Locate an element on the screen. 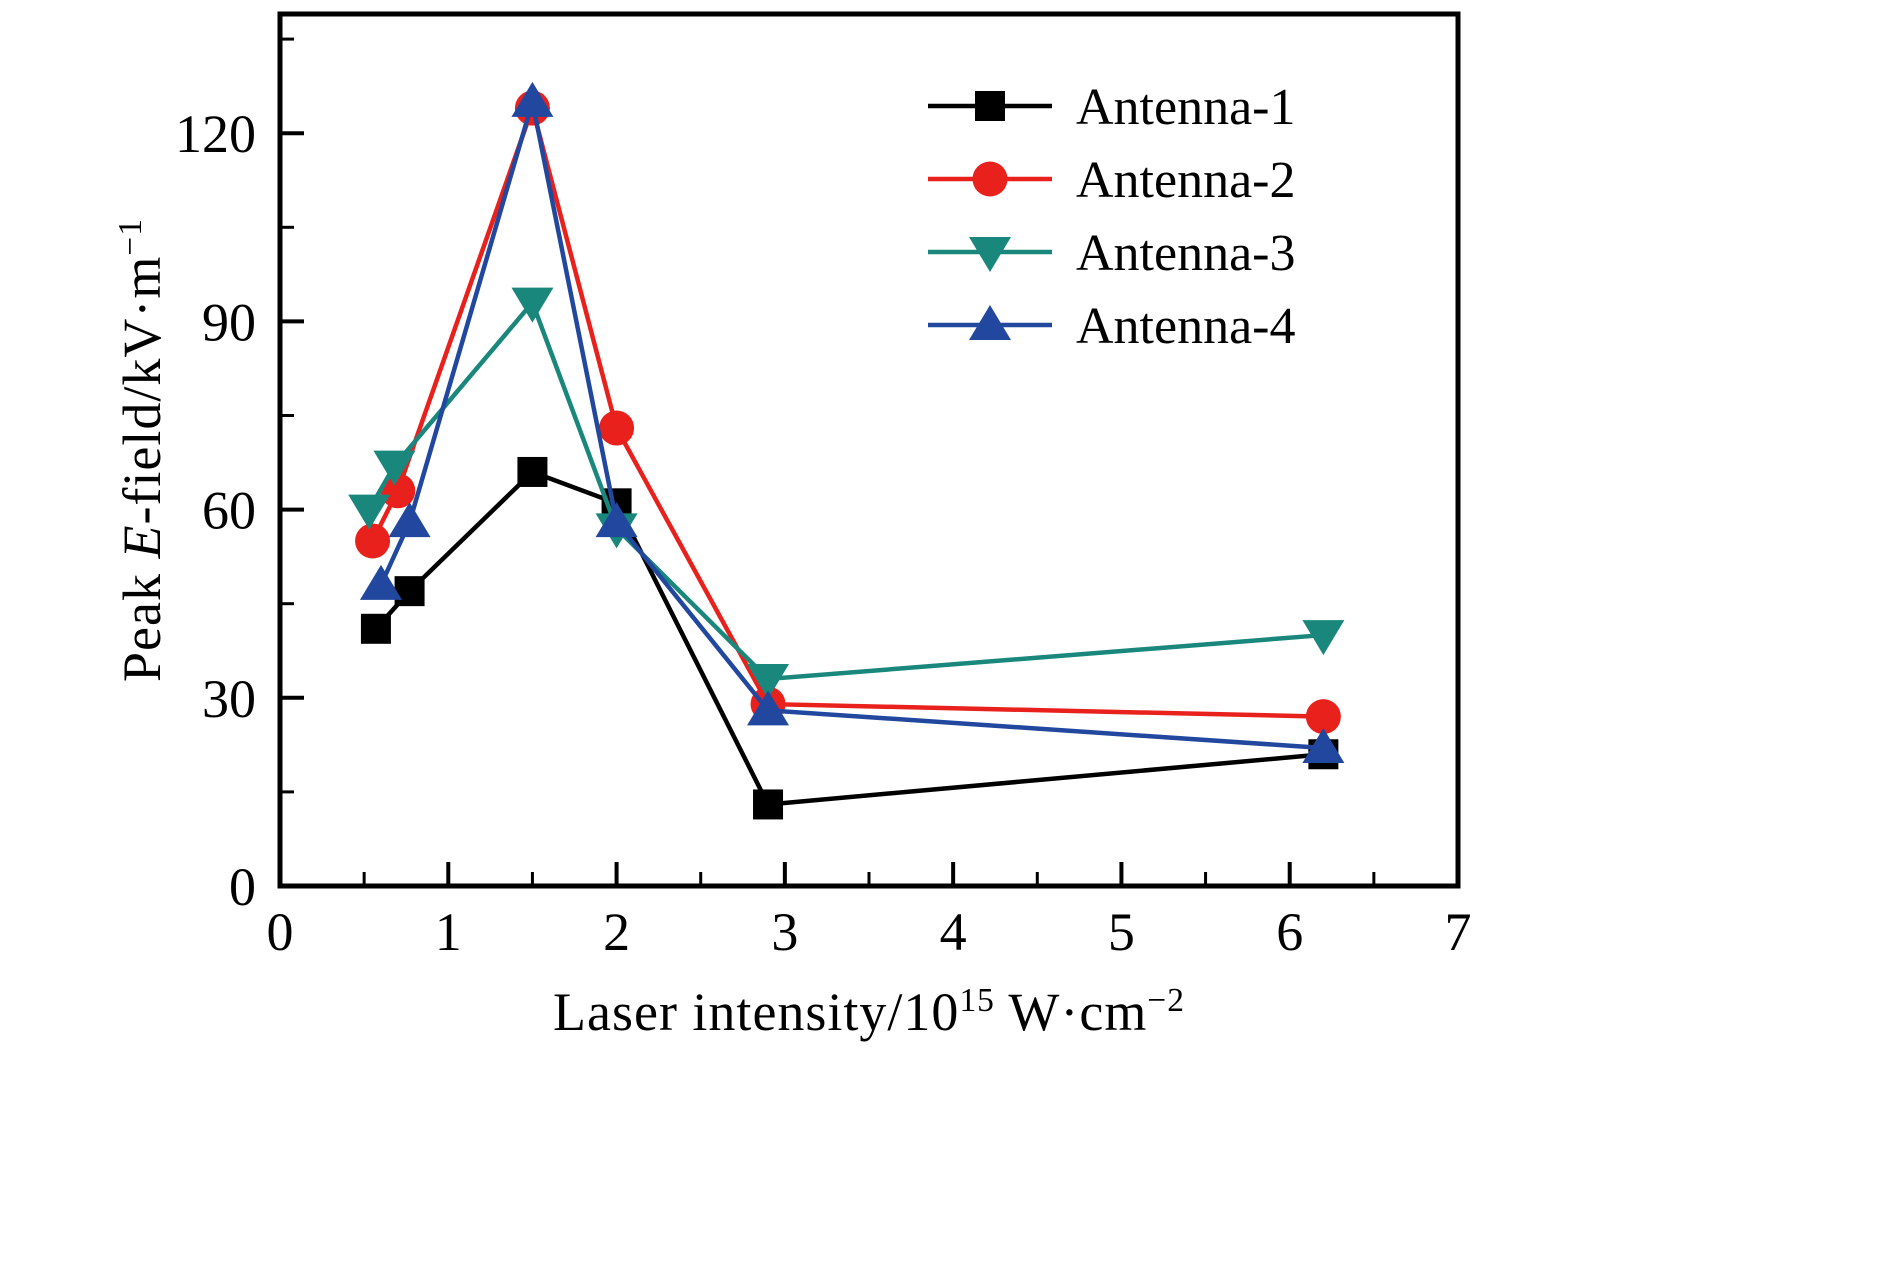  x-tick-label: 7 is located at coordinates (1458, 932).